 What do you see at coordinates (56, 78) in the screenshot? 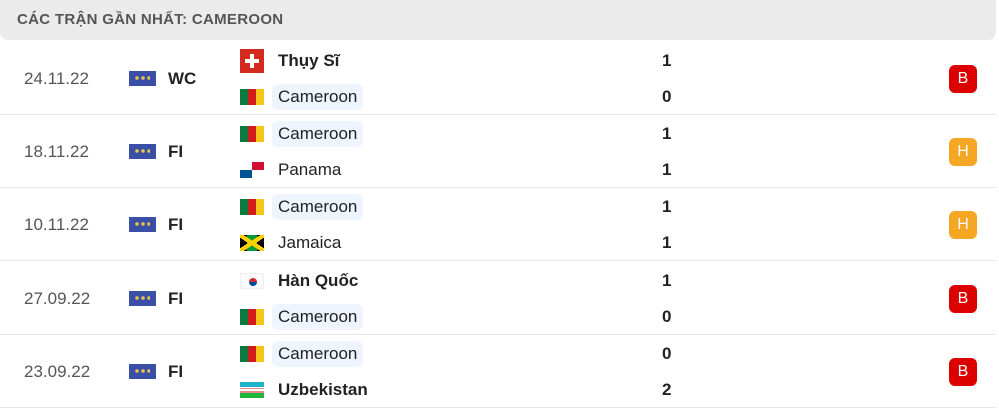
I see `match-date: 24.11.22` at bounding box center [56, 78].